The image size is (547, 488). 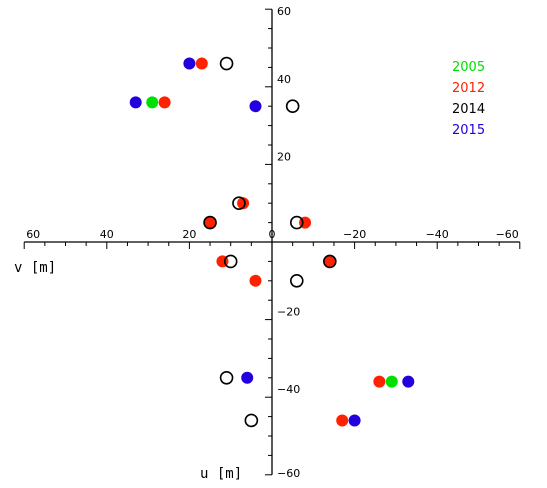 What do you see at coordinates (288, 473) in the screenshot?
I see `y-tick-label: −60` at bounding box center [288, 473].